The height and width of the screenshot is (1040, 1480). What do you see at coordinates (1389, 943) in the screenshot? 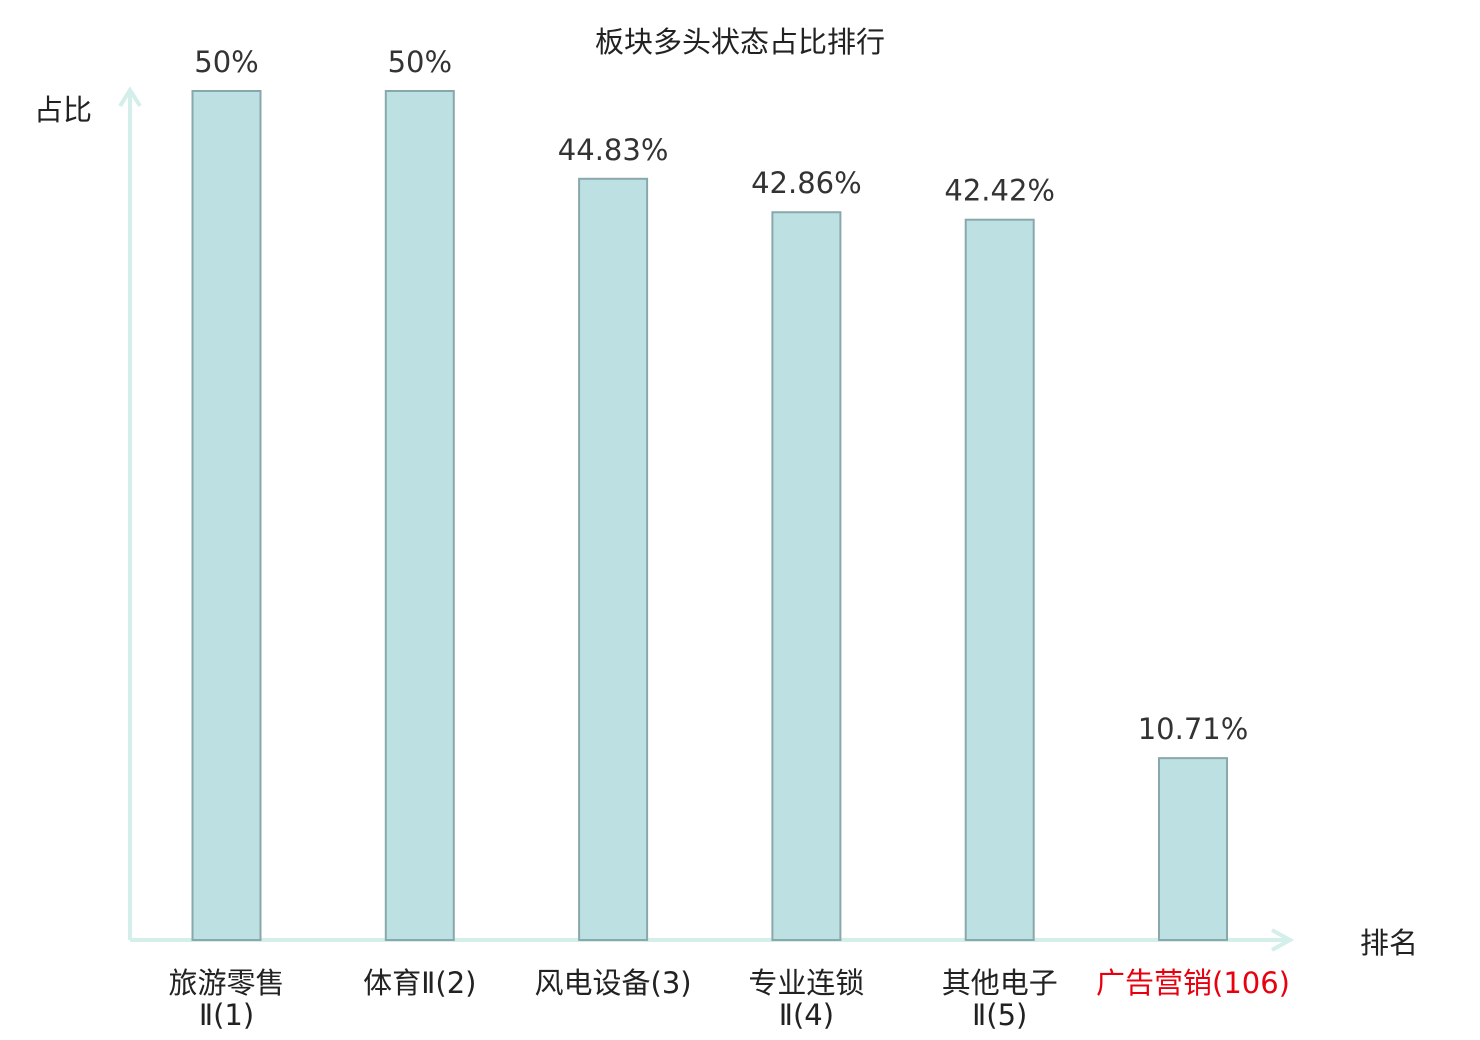
I see `x-axis-label: 排名` at bounding box center [1389, 943].